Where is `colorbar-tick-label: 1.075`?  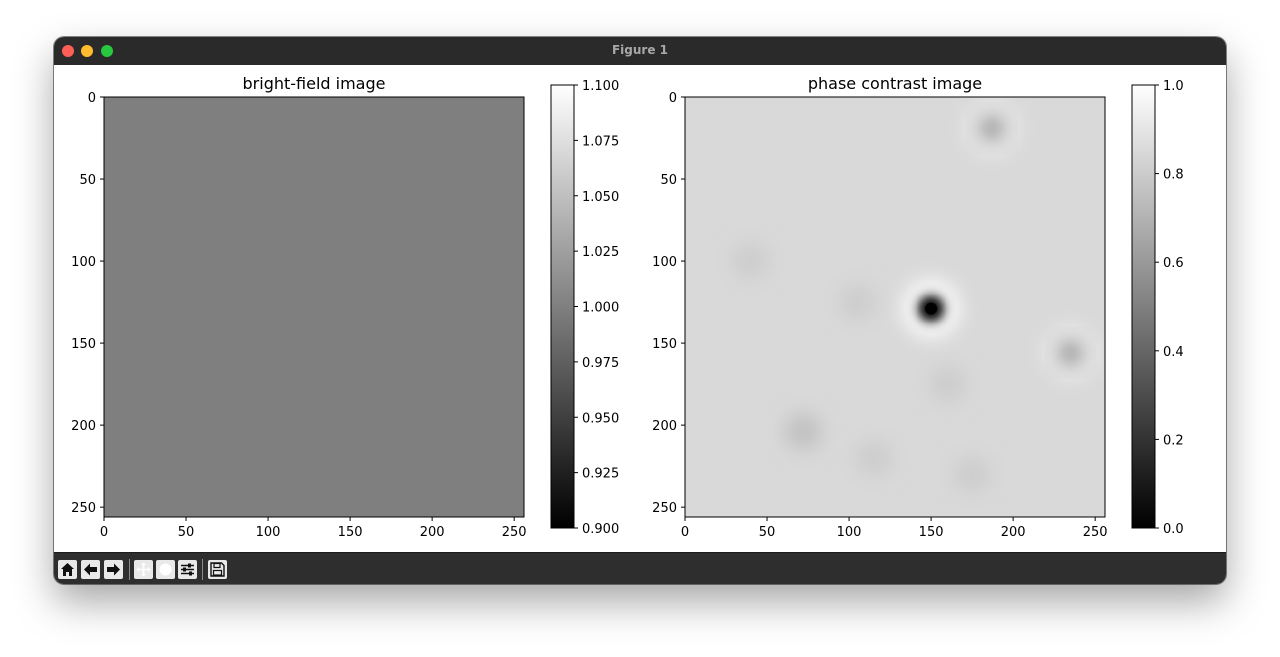 colorbar-tick-label: 1.075 is located at coordinates (600, 141).